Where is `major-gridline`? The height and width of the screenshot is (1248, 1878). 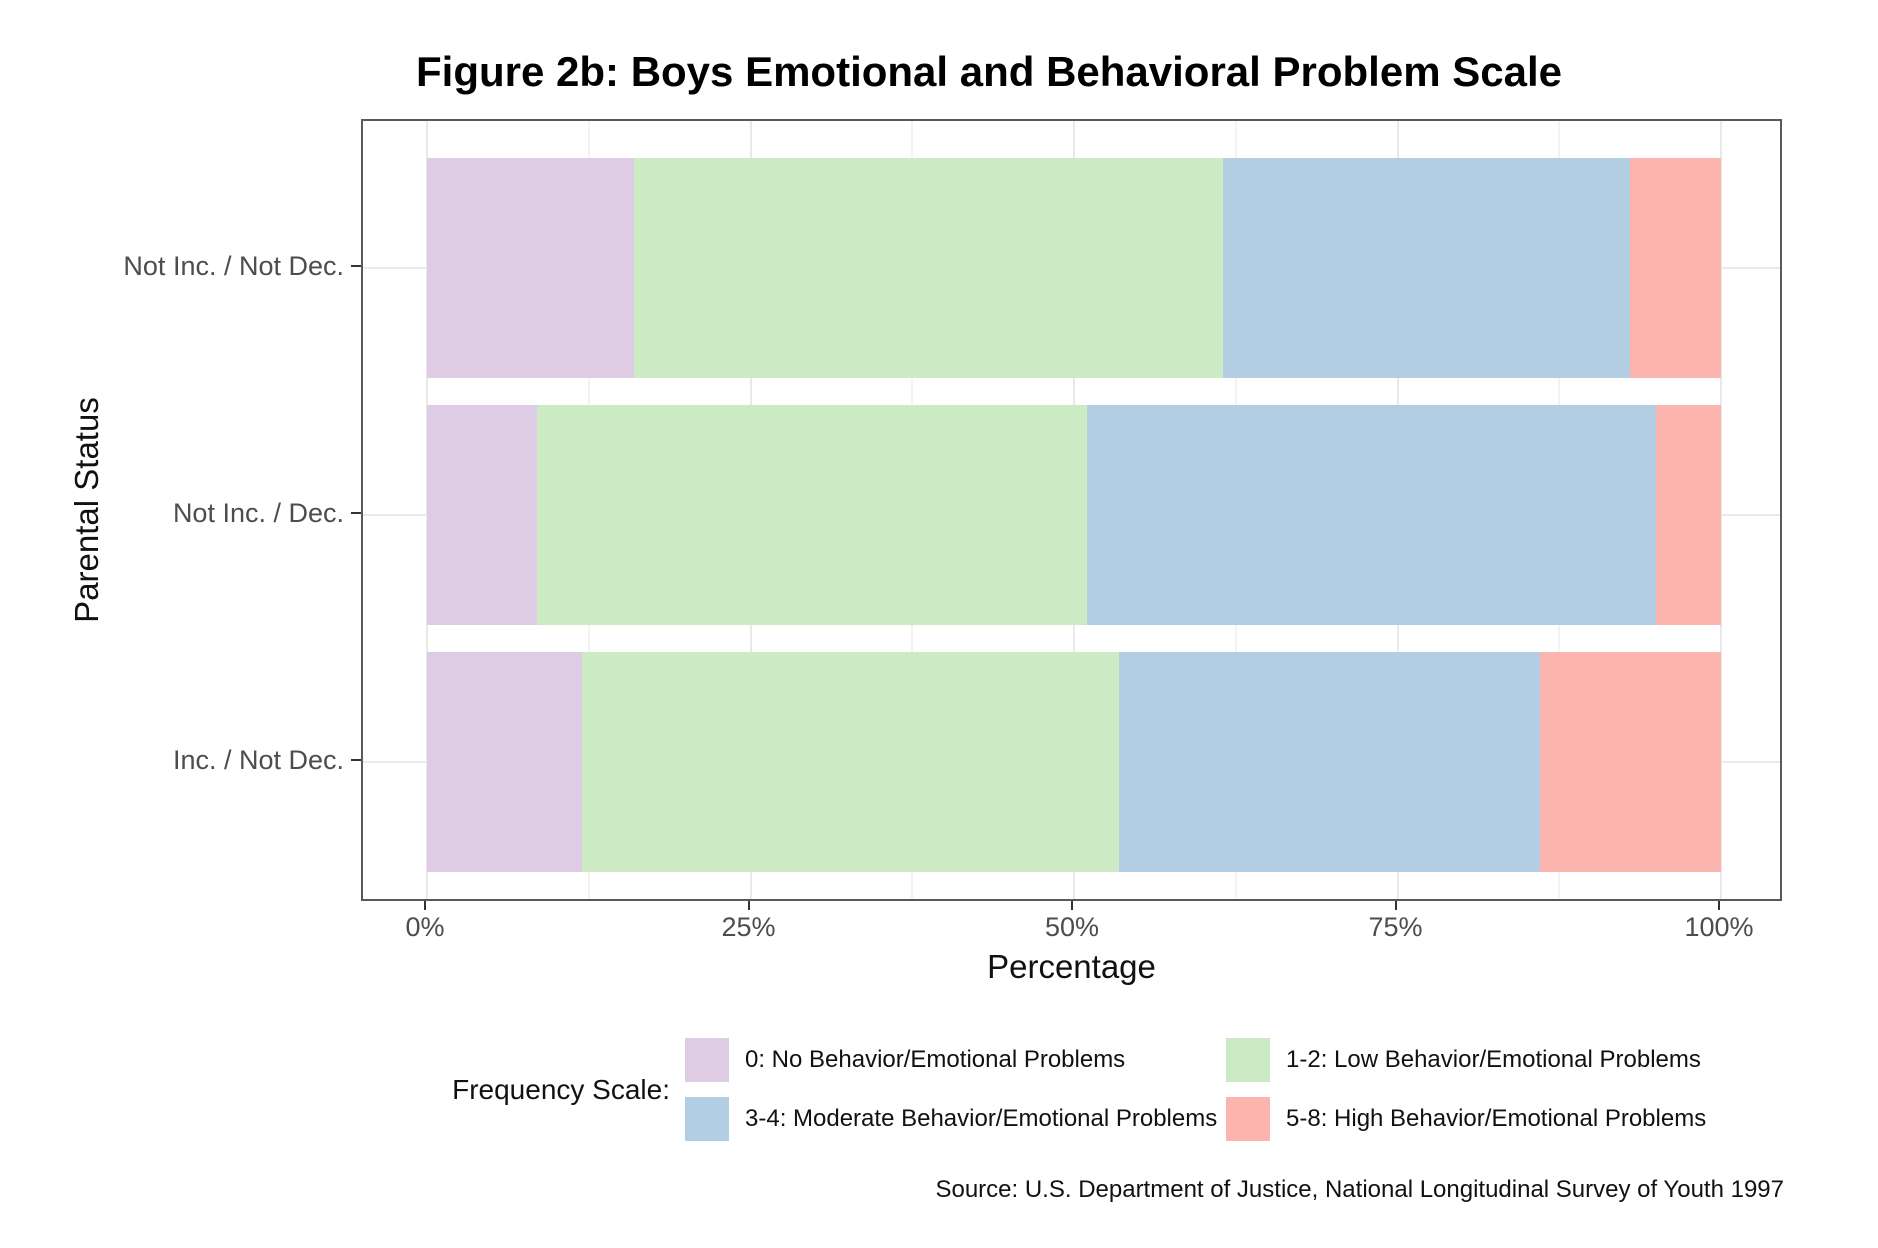 major-gridline is located at coordinates (1721, 510).